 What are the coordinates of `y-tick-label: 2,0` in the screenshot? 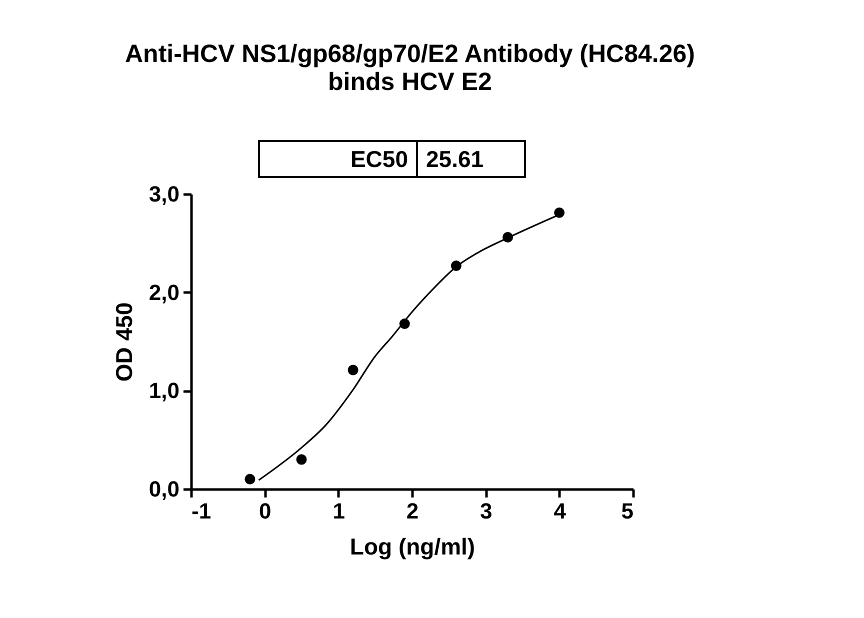 It's located at (164, 292).